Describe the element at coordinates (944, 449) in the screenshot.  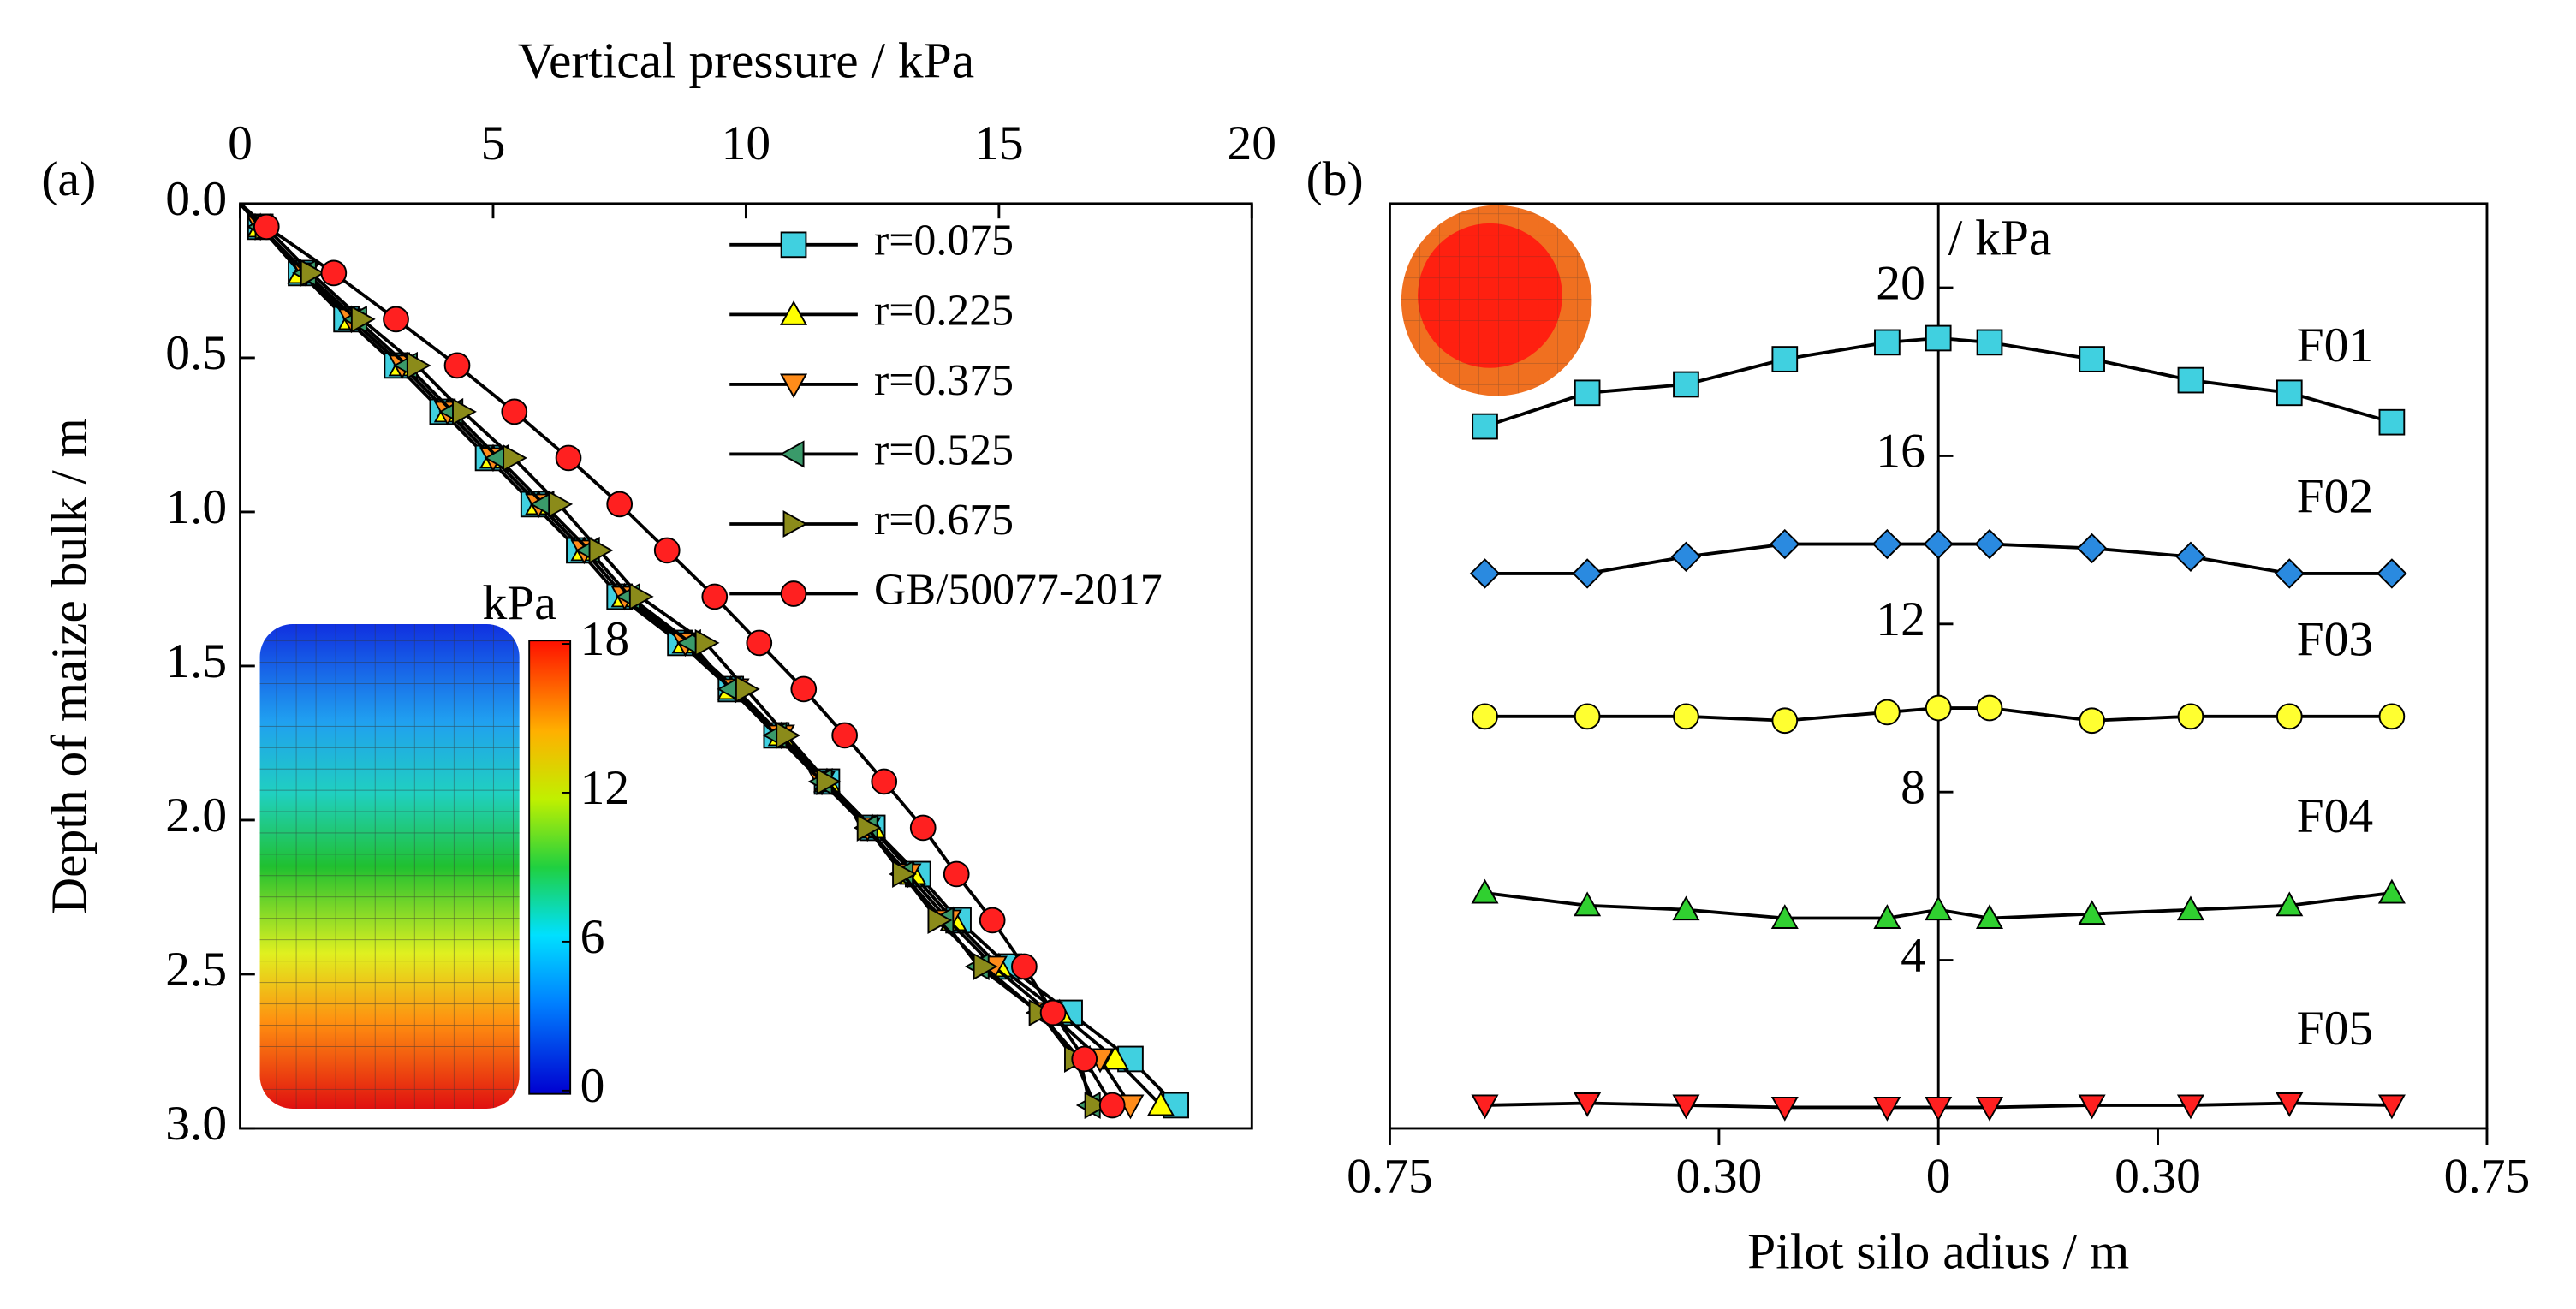
I see `legend-label: r=0.525` at that location.